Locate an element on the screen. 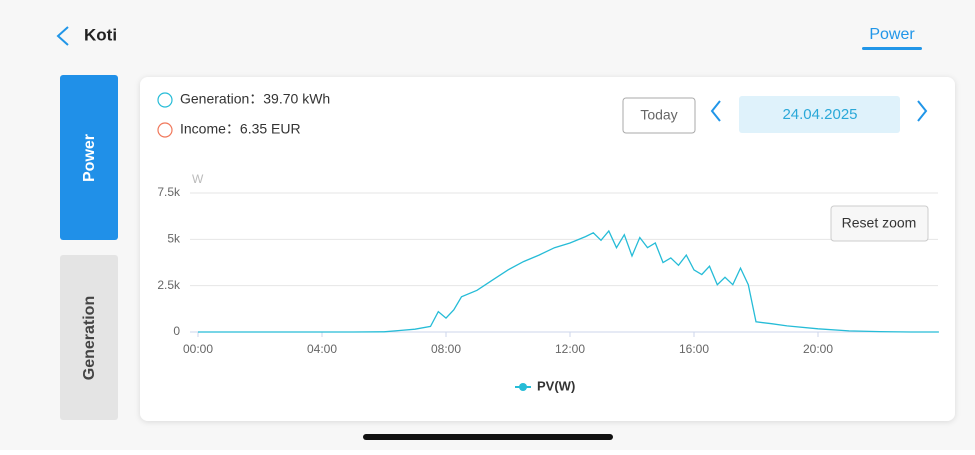 This screenshot has width=975, height=455. next-date is located at coordinates (922, 111).